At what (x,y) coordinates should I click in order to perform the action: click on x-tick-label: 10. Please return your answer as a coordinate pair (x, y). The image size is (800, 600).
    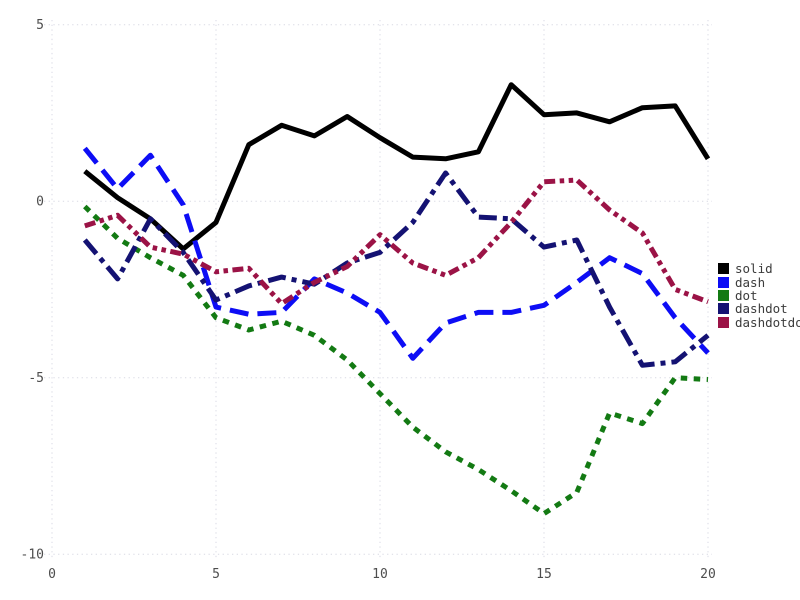
    Looking at the image, I should click on (380, 574).